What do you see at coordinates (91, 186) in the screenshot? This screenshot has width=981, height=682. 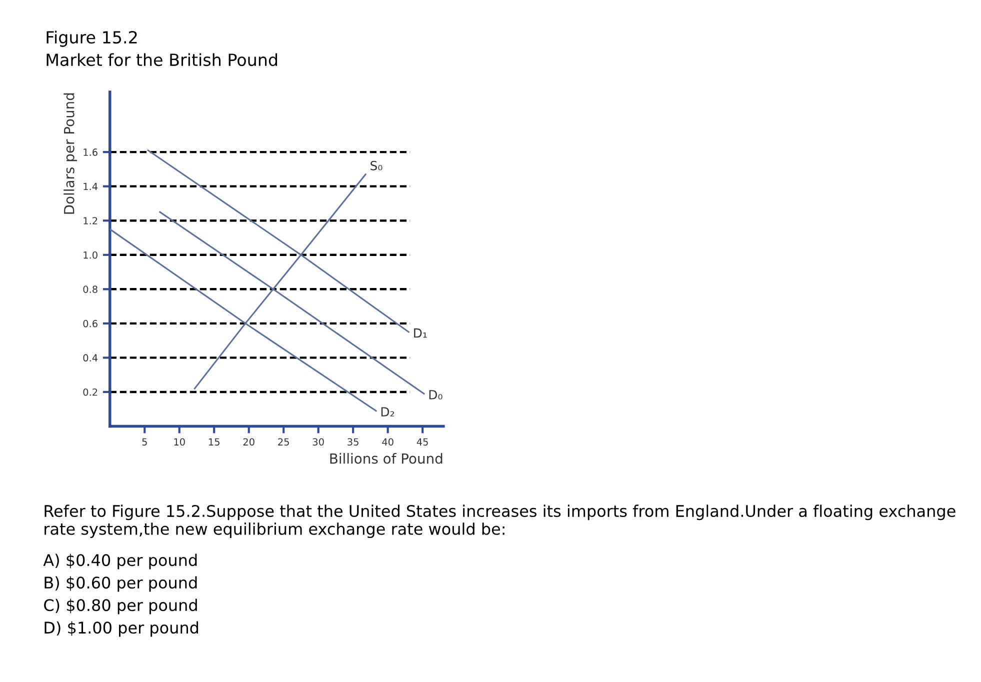 I see `y-tick-label: 1.4` at bounding box center [91, 186].